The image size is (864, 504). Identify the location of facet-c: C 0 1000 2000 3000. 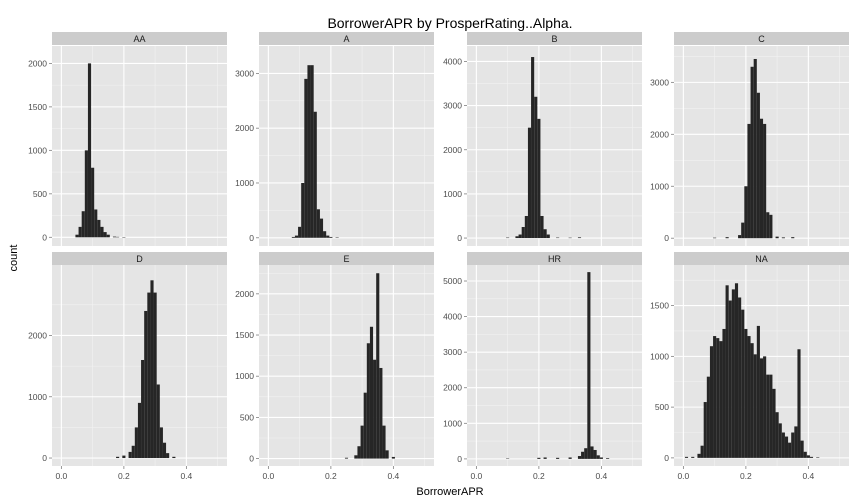
(749, 139).